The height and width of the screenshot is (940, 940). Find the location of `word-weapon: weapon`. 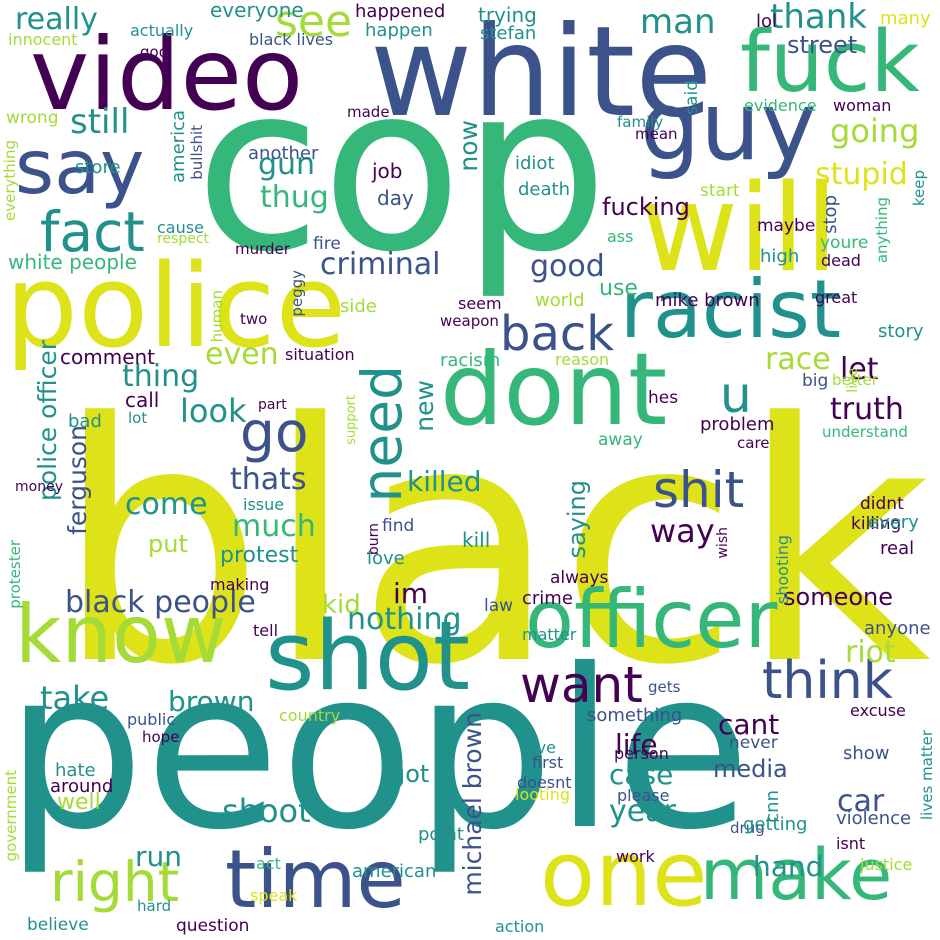

word-weapon: weapon is located at coordinates (469, 321).